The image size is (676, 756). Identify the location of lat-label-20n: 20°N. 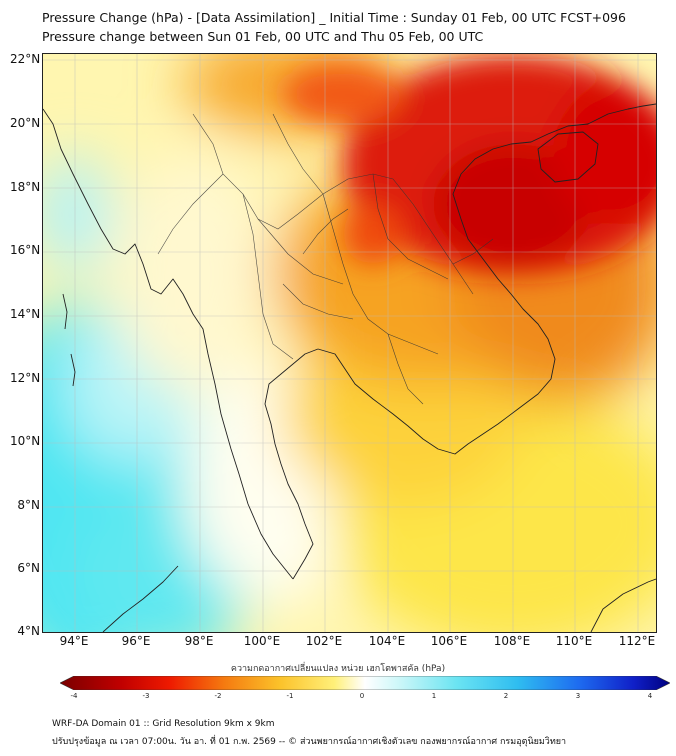
(25, 123).